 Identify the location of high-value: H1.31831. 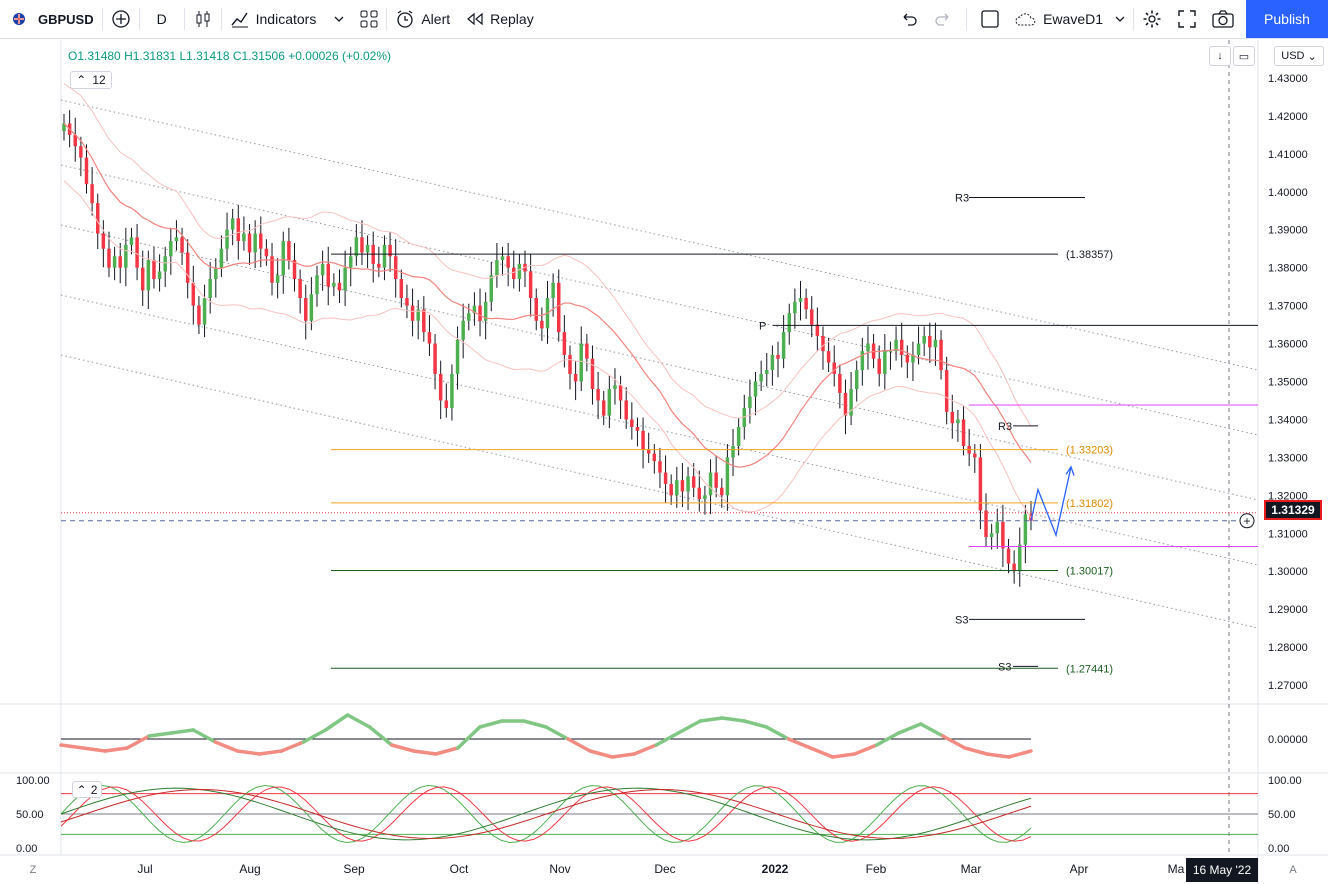
(150, 56).